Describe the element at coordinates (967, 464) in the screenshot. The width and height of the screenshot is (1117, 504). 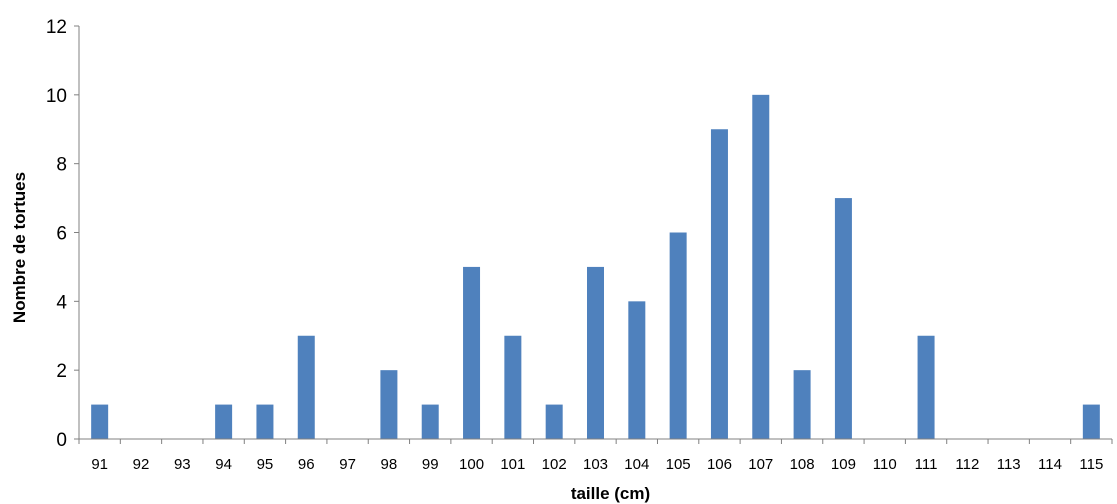
I see `x-tick-label: 112` at that location.